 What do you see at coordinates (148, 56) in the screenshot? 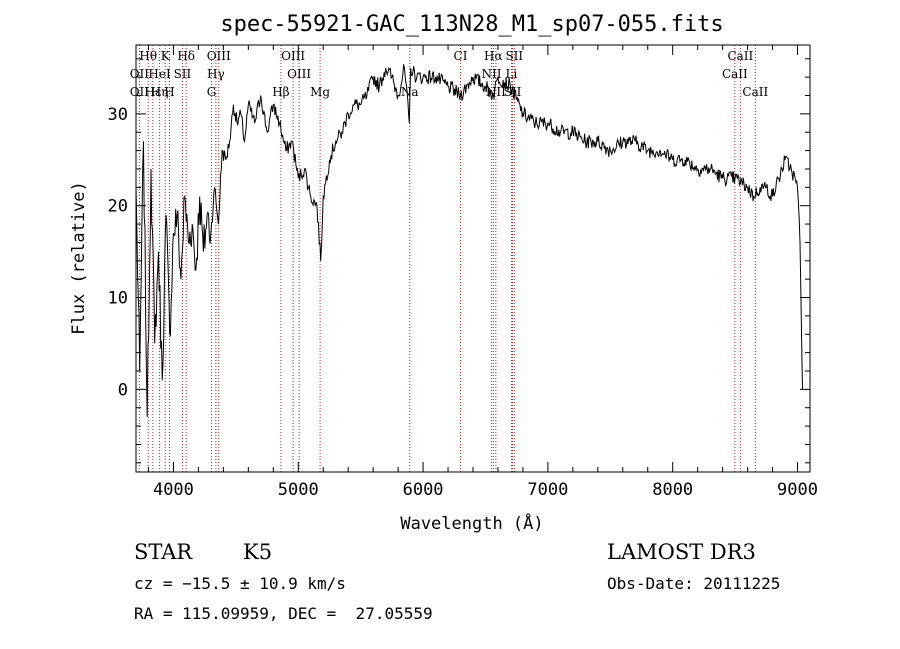
I see `line-label: Hθ` at bounding box center [148, 56].